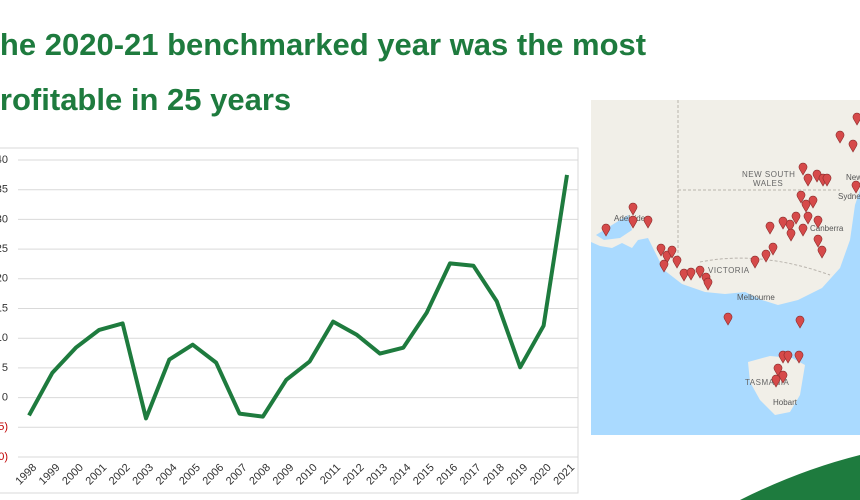 Image resolution: width=860 pixels, height=500 pixels. I want to click on y-tick-label: 15, so click(4, 308).